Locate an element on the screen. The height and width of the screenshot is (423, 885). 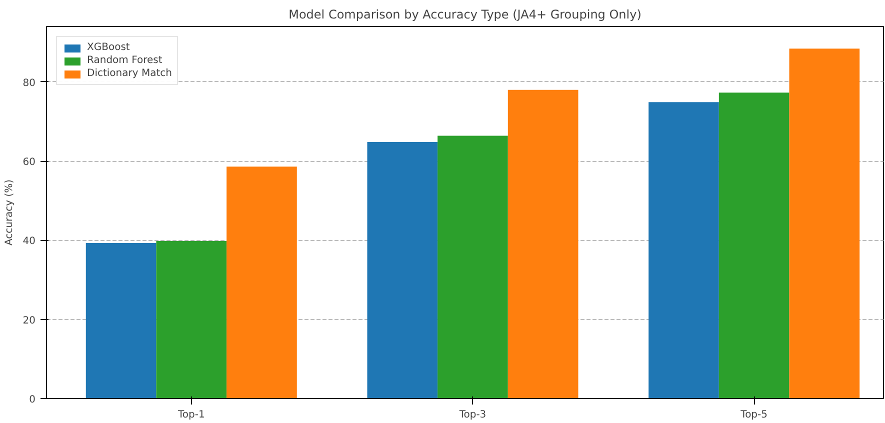
legend-label: XGBoost is located at coordinates (108, 47).